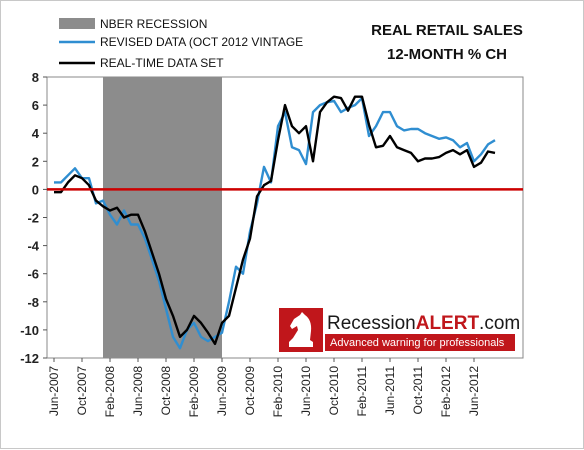  I want to click on y-tick-label: 6, so click(35, 105).